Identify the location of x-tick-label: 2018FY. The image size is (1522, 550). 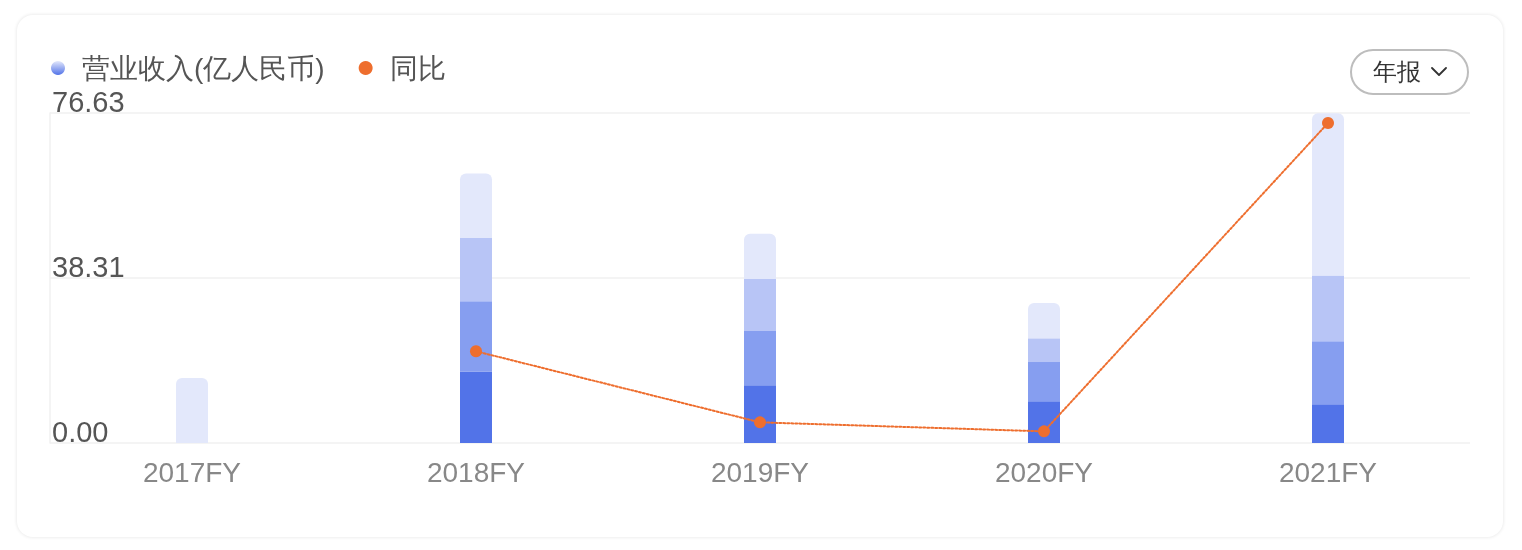
(476, 472).